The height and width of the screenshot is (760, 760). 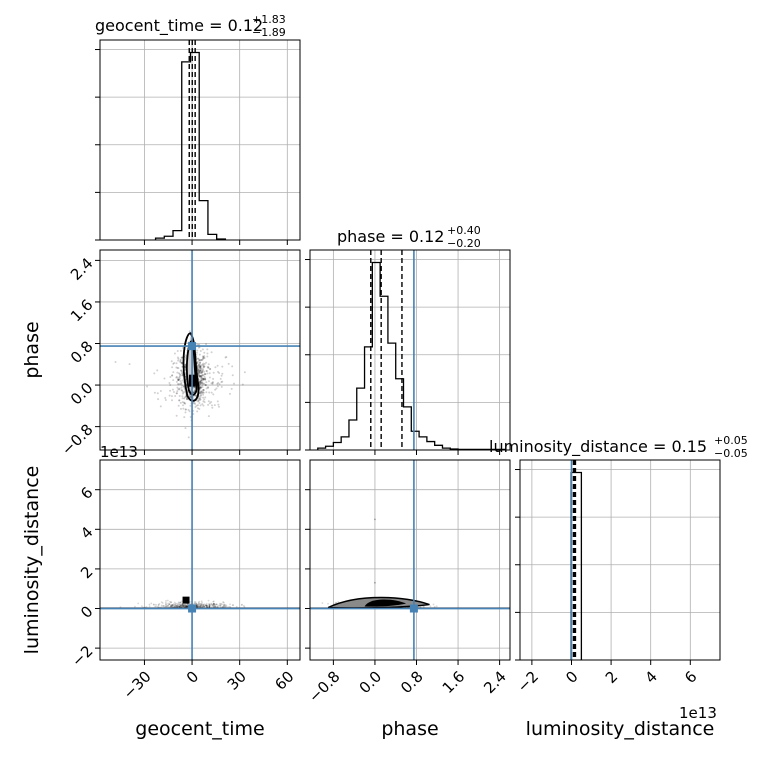 What do you see at coordinates (731, 440) in the screenshot?
I see `title-luminosity-distance-plus: +0.05` at bounding box center [731, 440].